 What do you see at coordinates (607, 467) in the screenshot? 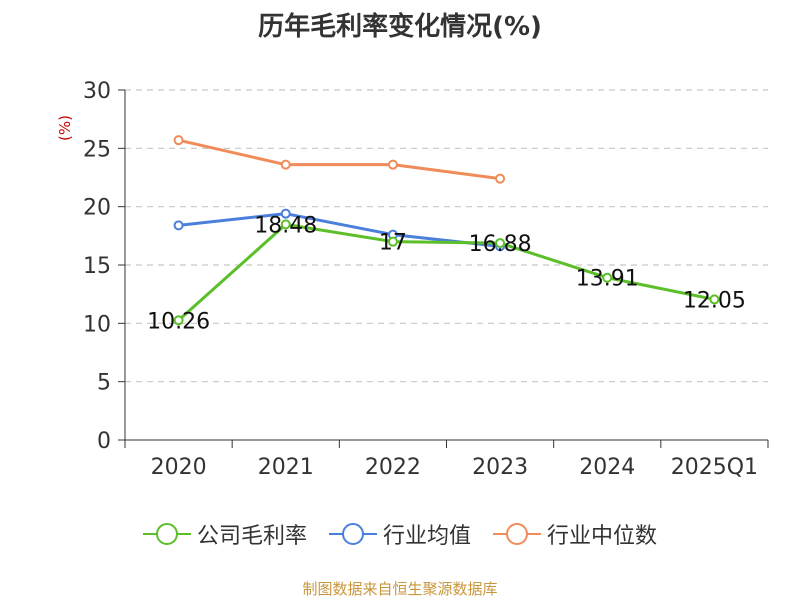
I see `x-tick-label: 2024` at bounding box center [607, 467].